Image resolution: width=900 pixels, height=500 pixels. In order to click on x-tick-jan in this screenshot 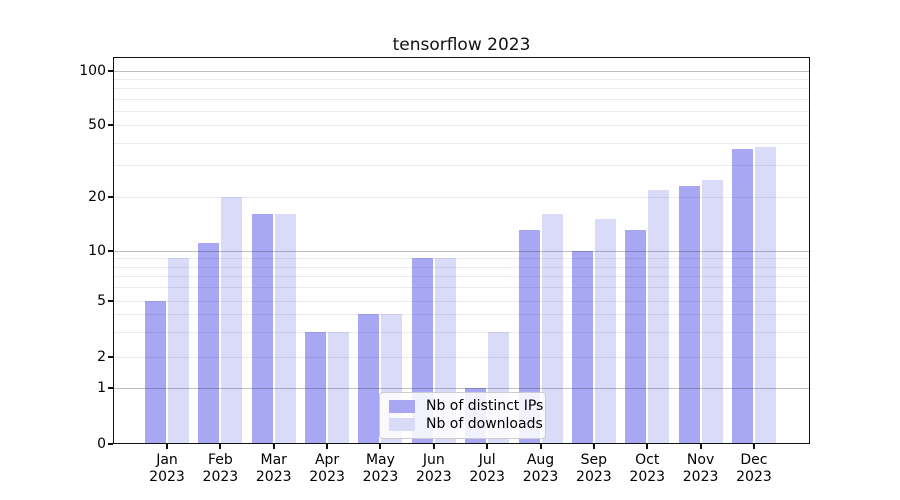, I will do `click(167, 446)`.